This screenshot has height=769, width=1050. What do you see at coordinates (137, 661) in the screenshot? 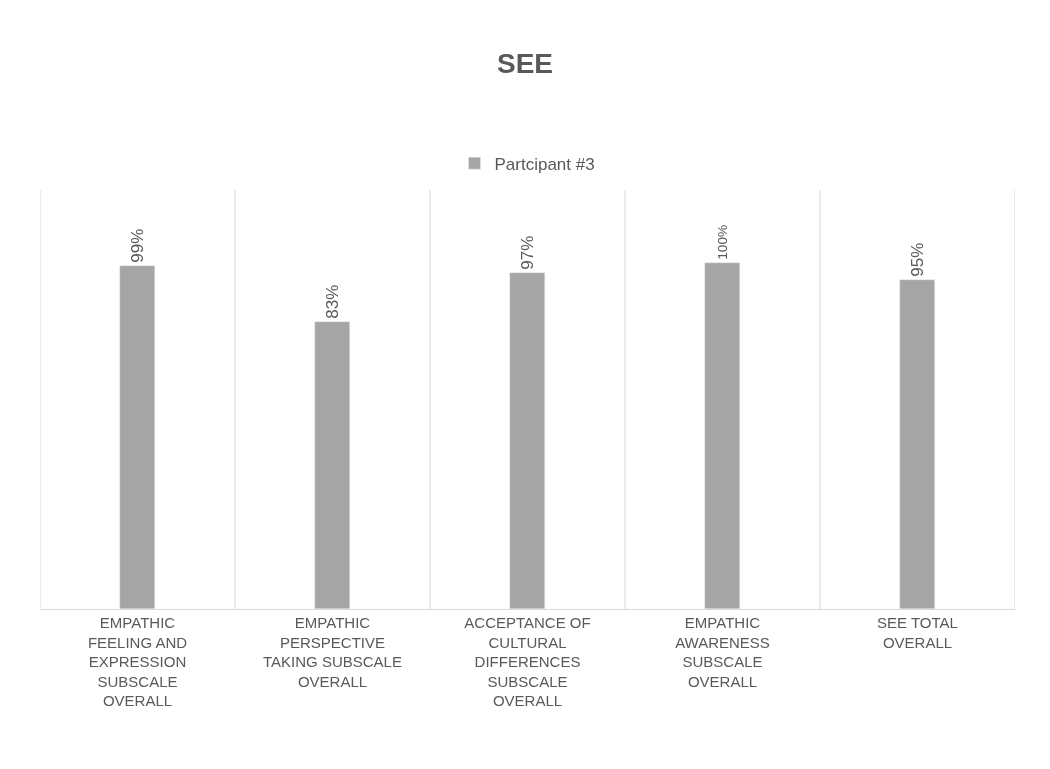
I see `x-tick-label: EMPATHIC FEELING AND EXPRESSION SUBSCALE OVERALL` at bounding box center [137, 661].